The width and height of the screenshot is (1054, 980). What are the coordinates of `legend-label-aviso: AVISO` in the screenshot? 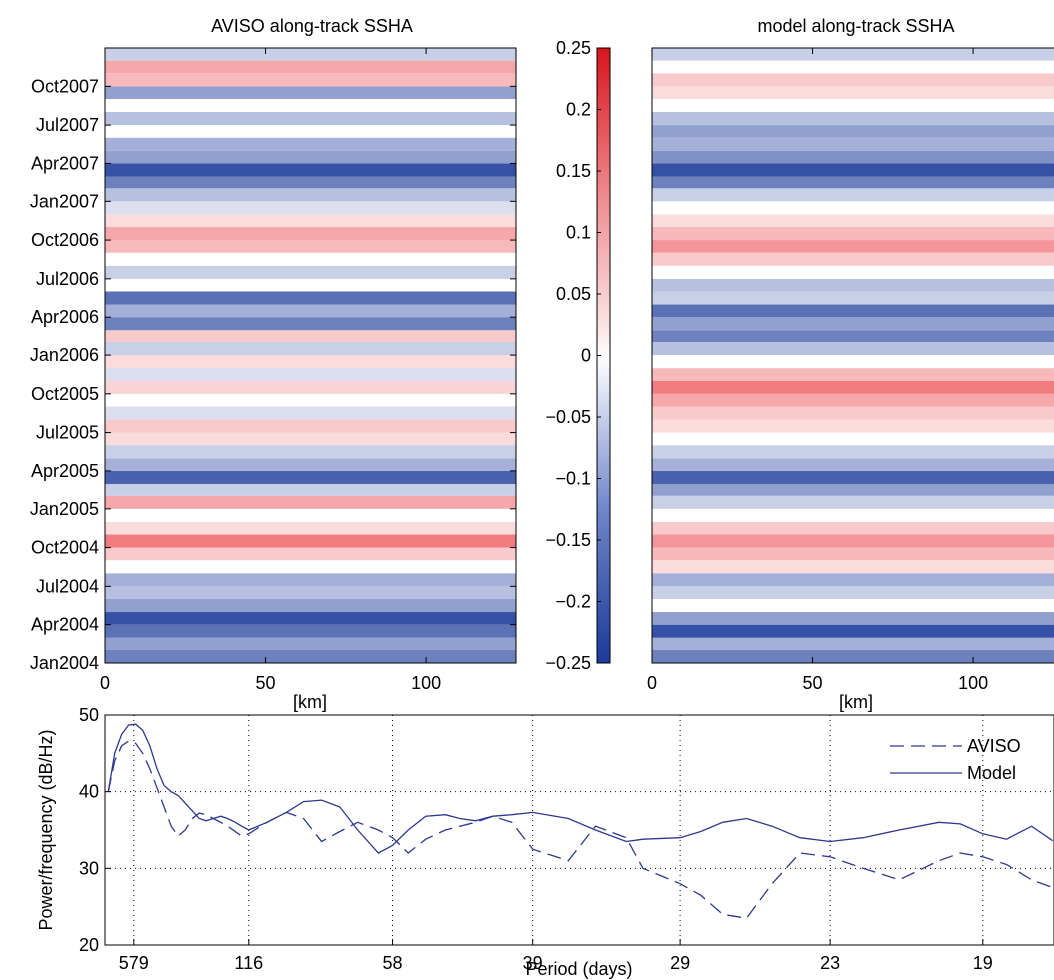 It's located at (994, 746).